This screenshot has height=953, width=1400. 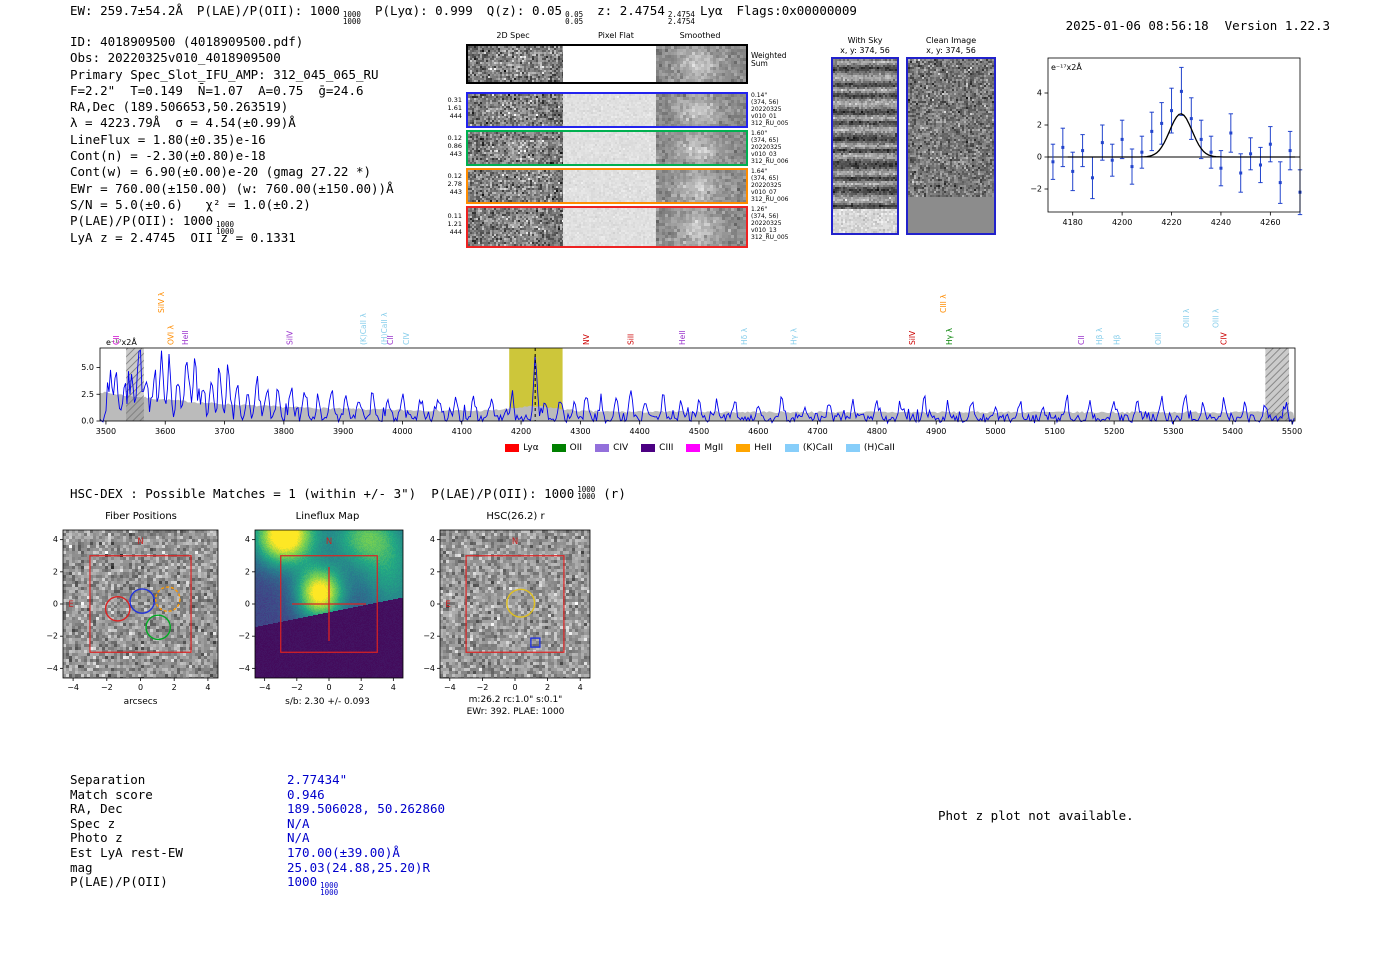 I want to click on fiber-positions-panel: Fiber Positions −4 −4 −2 −2 0 0 2 2 4 4 N E arcsecs, so click(x=141, y=612).